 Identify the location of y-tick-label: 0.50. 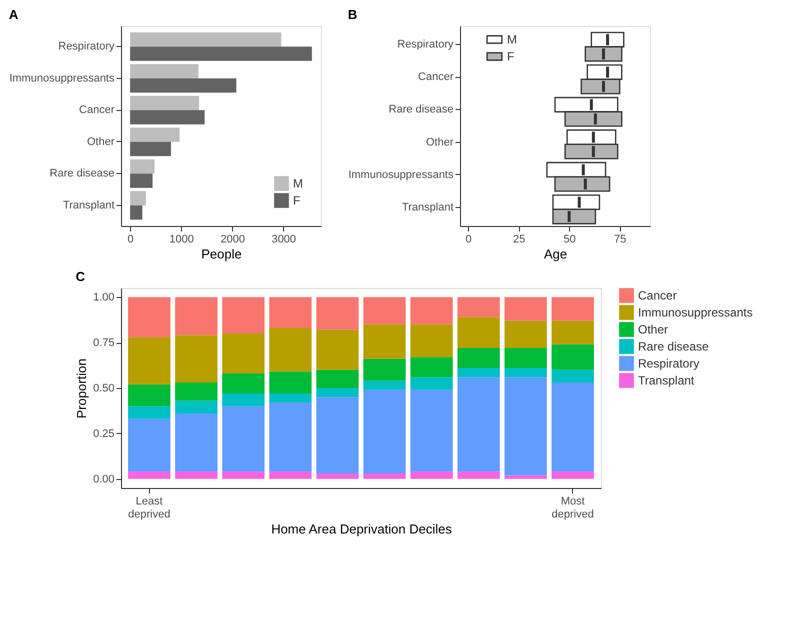
(103, 388).